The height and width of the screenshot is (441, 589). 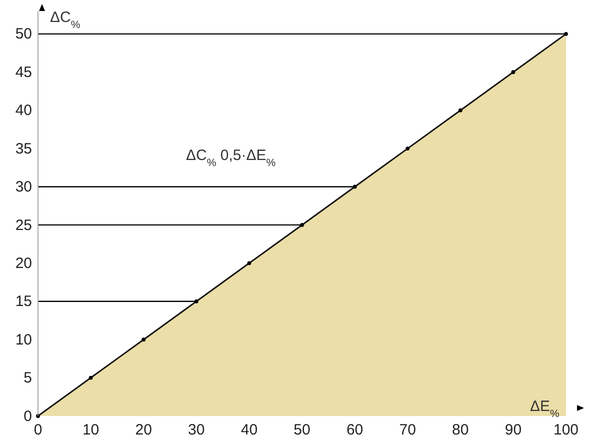 What do you see at coordinates (65, 20) in the screenshot?
I see `y-axis-title: ΔC$_{%}$` at bounding box center [65, 20].